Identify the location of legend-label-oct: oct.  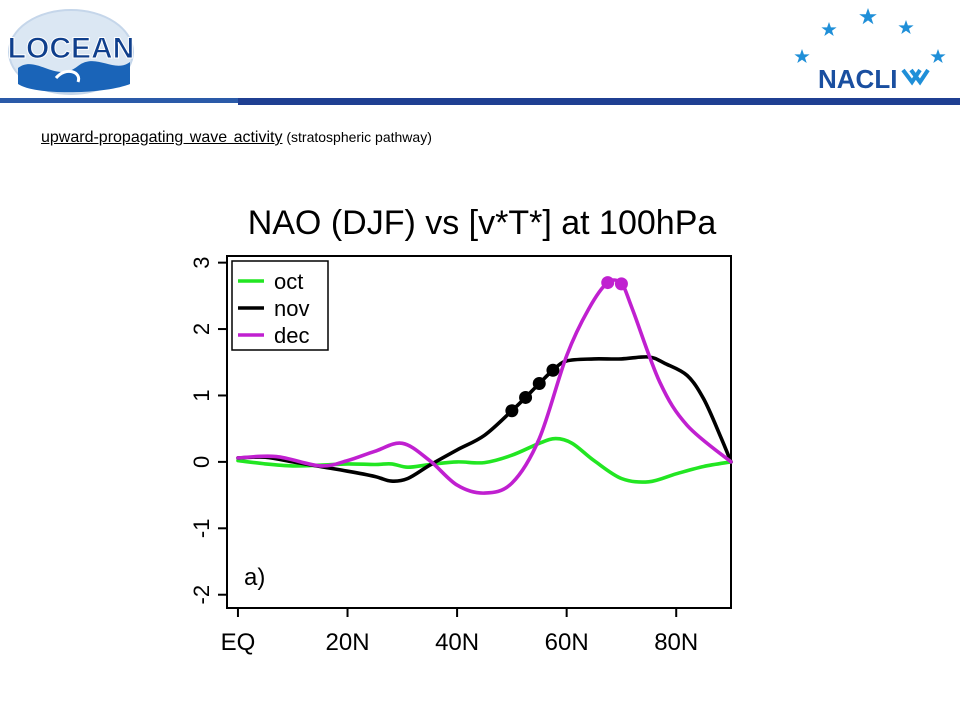
(288, 281).